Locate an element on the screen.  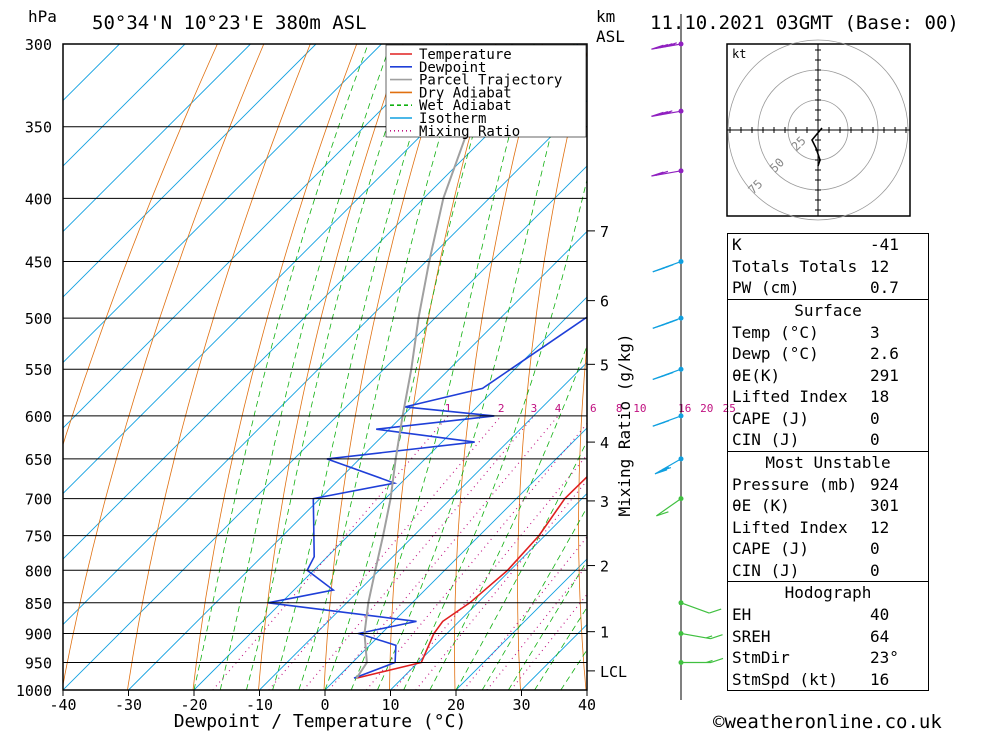
x-tick-label: -30 is located at coordinates (128, 705).